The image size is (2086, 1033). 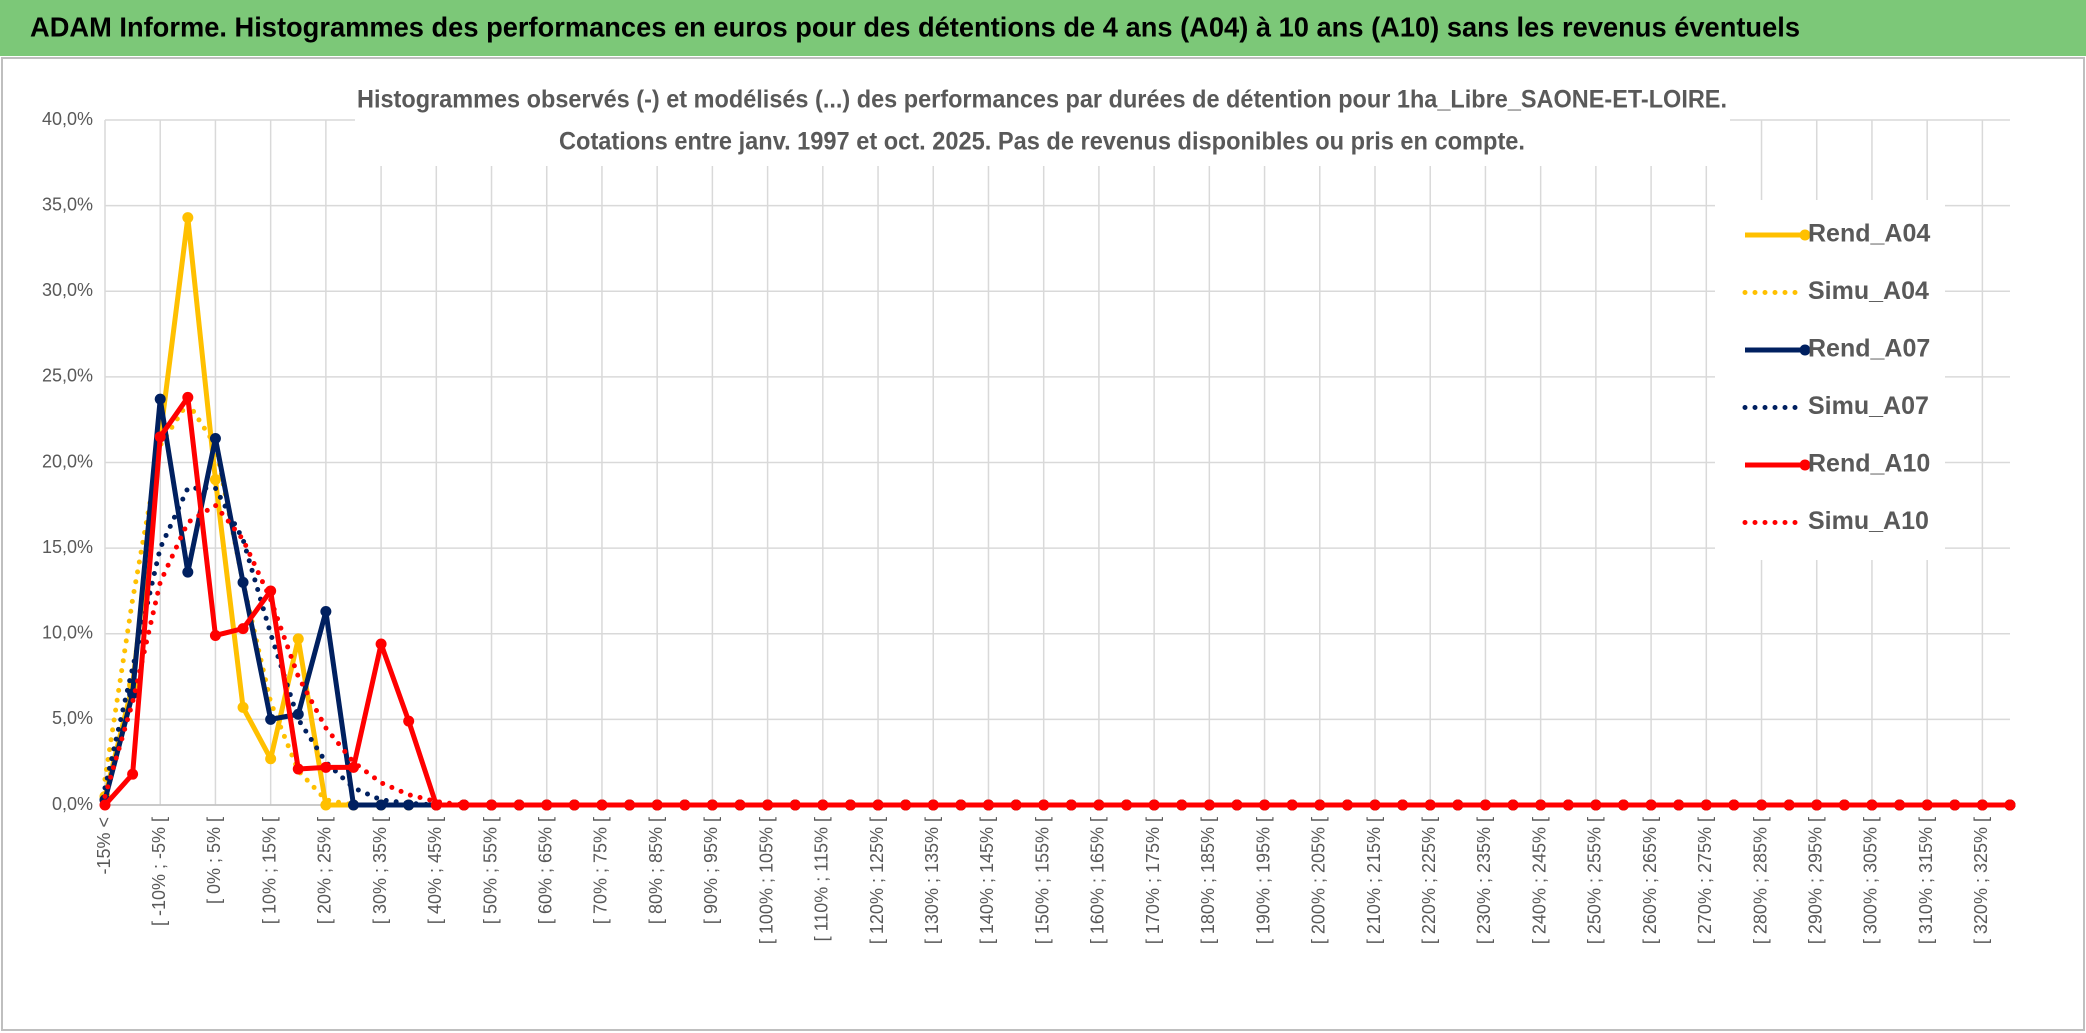 I want to click on x-tick-label: [ 190% ; 195% [, so click(x=1263, y=880).